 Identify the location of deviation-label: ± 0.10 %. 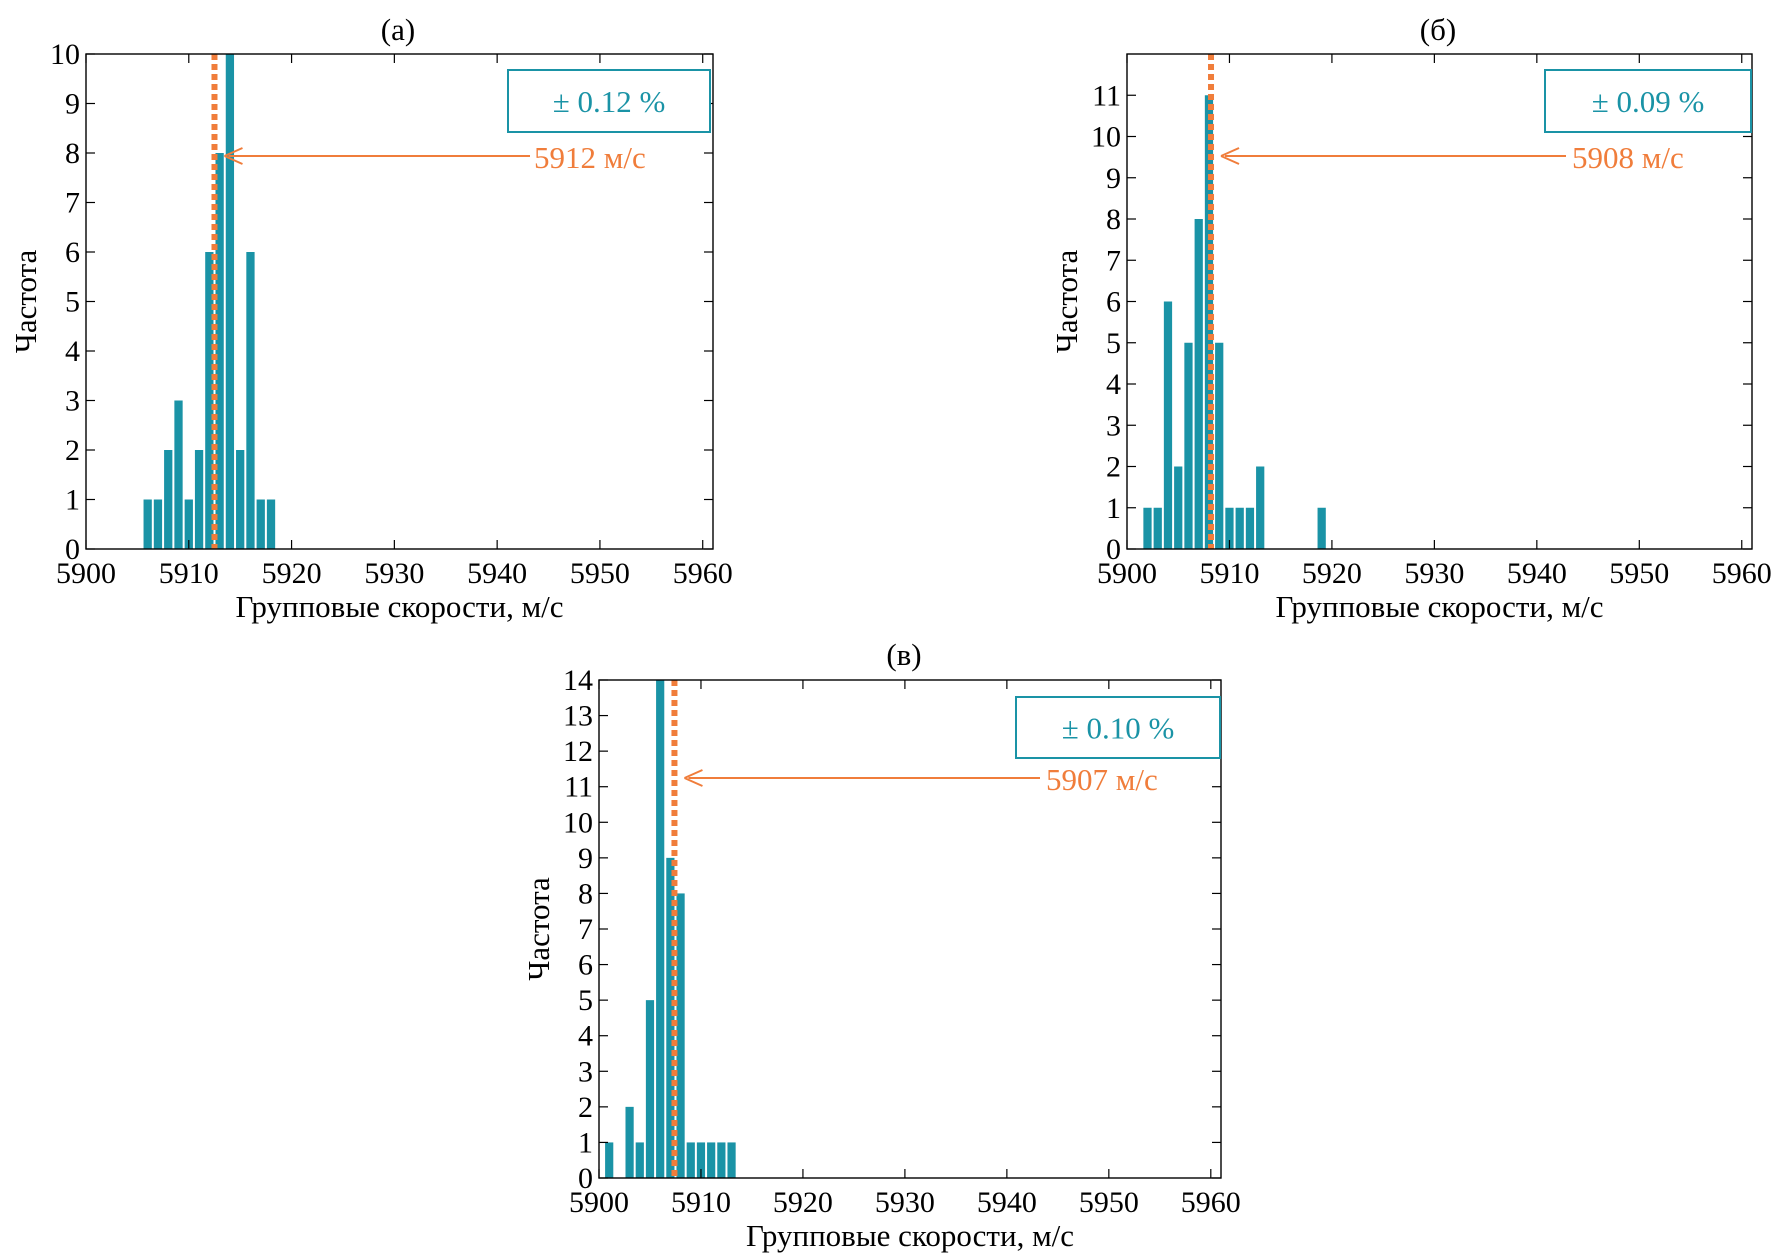
(1118, 728).